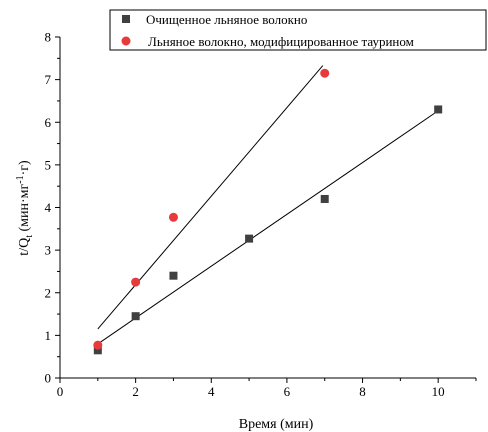 This screenshot has width=488, height=432. What do you see at coordinates (29, 236) in the screenshot?
I see `y-axis-title-sub: t` at bounding box center [29, 236].